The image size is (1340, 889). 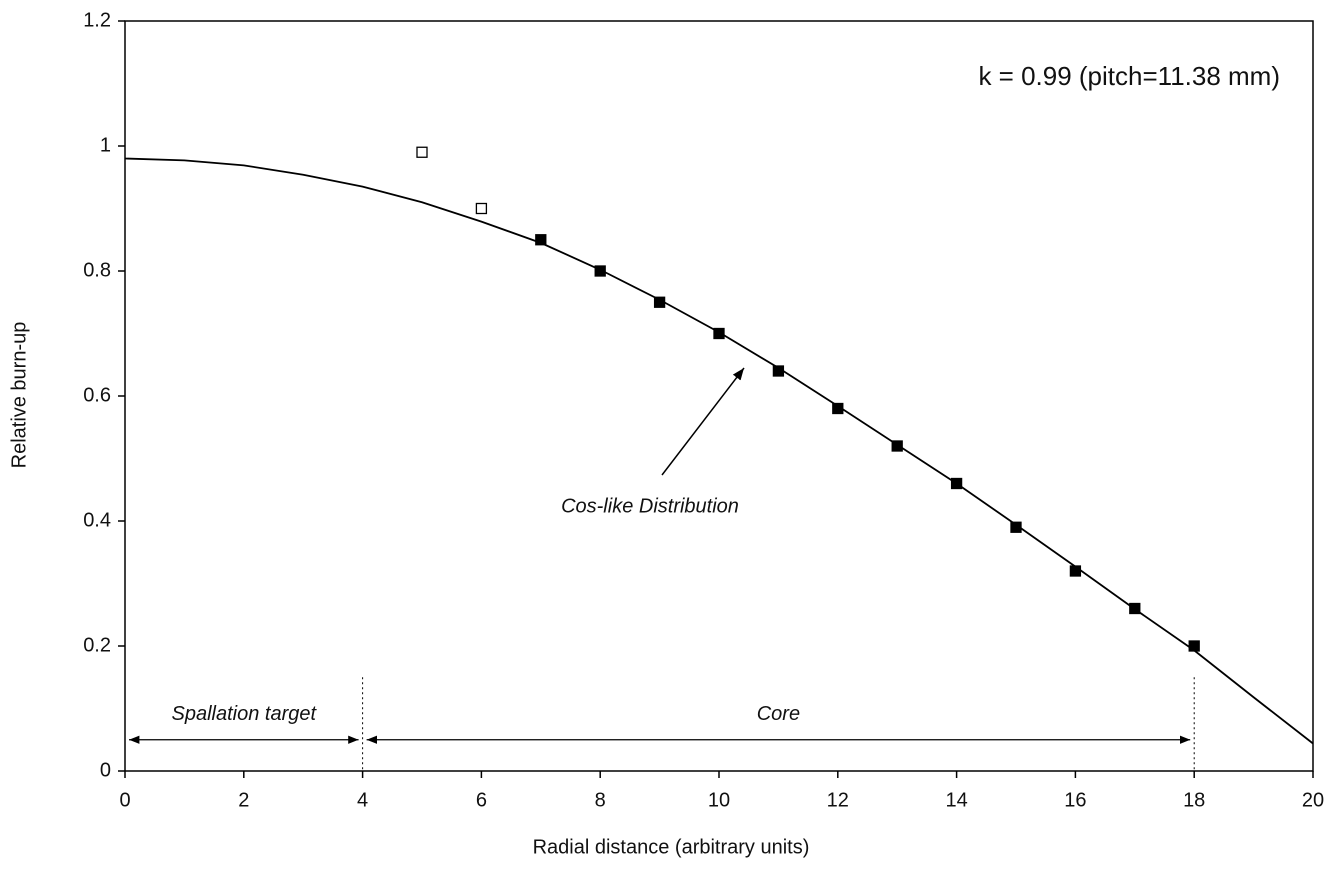 I want to click on y-tick-label: 0.8, so click(x=97, y=270).